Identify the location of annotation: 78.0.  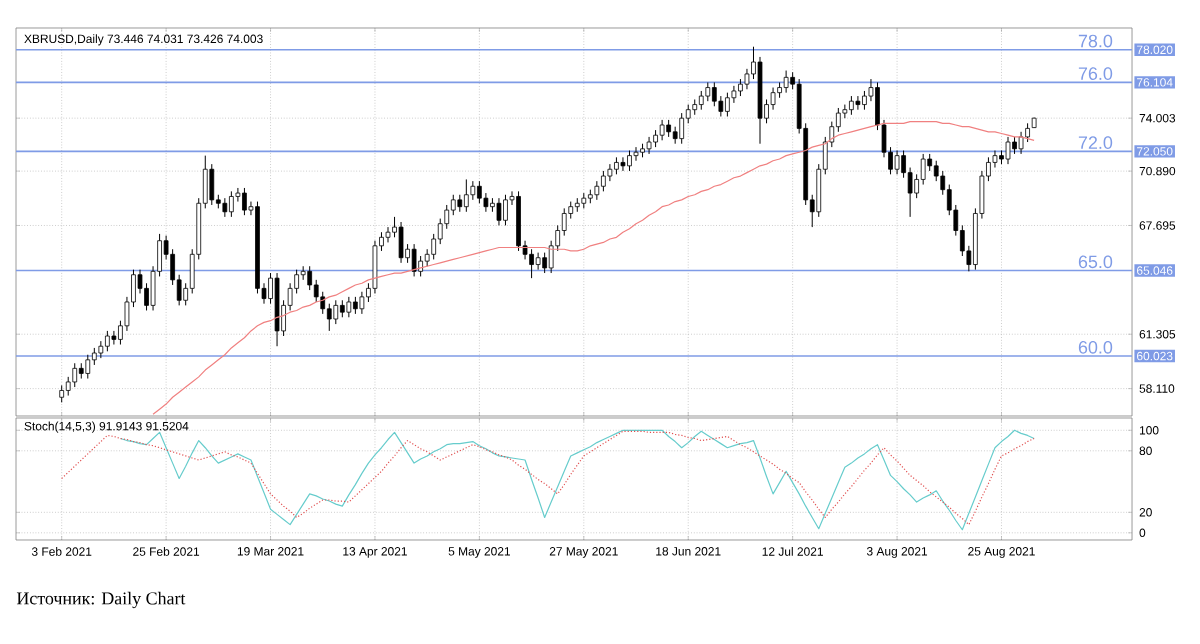
(1095, 41).